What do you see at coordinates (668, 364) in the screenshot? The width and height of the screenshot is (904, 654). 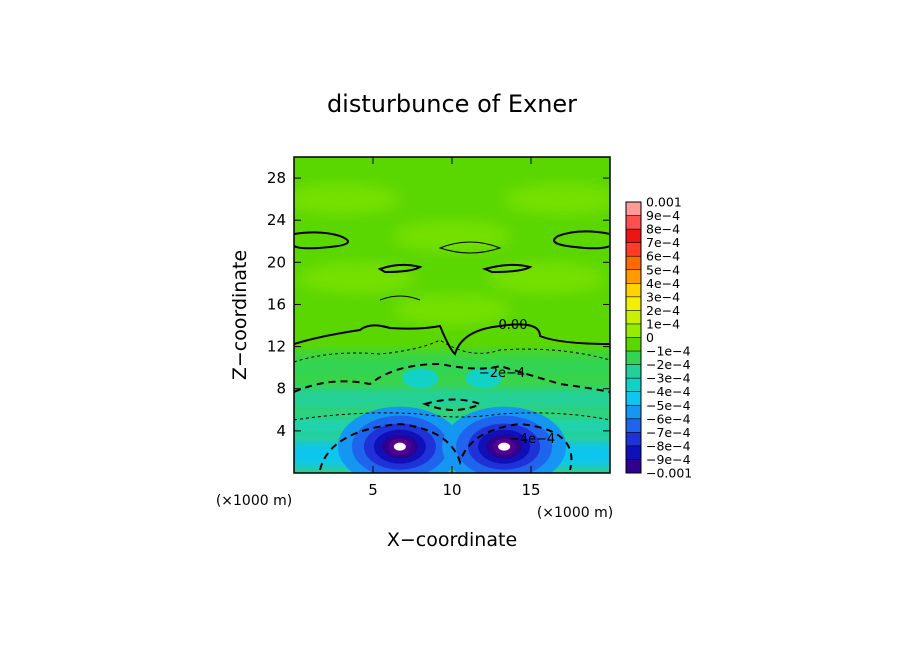 I see `colorbar-label: −2e−4` at bounding box center [668, 364].